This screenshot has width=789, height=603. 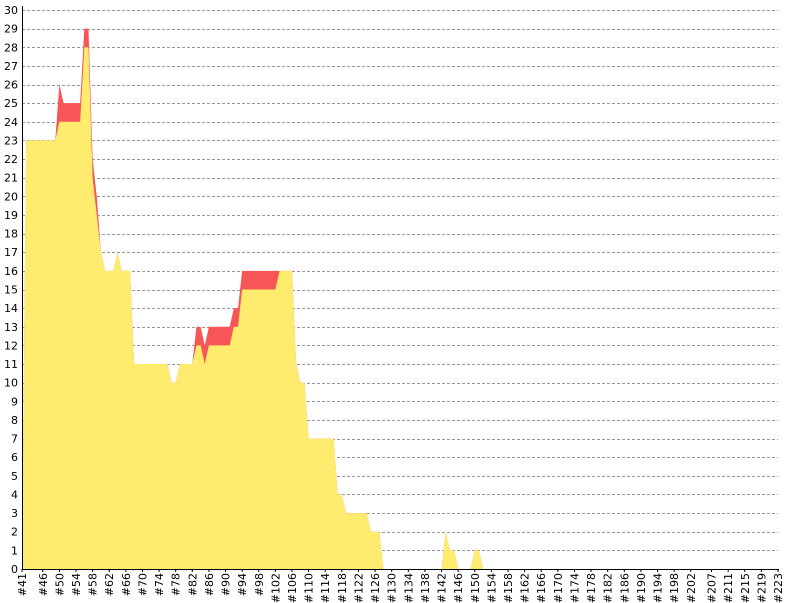 What do you see at coordinates (109, 584) in the screenshot?
I see `x-tick-label: #62` at bounding box center [109, 584].